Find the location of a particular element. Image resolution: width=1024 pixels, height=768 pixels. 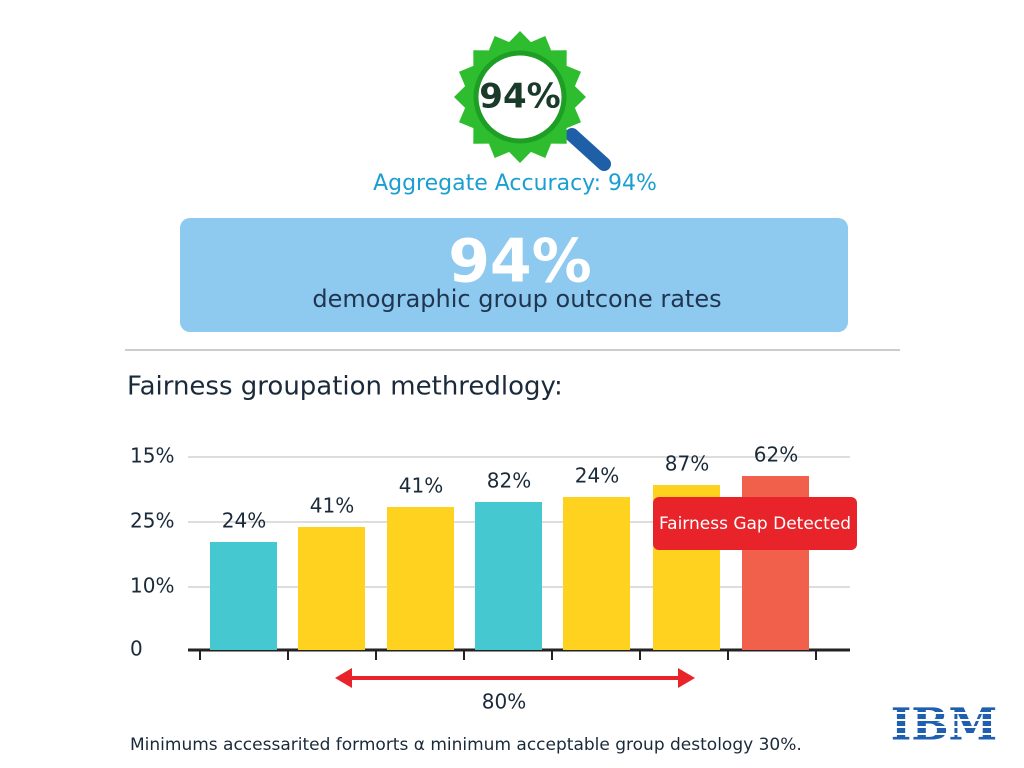

headline: Aggregate Accuracy: 94% is located at coordinates (515, 183).